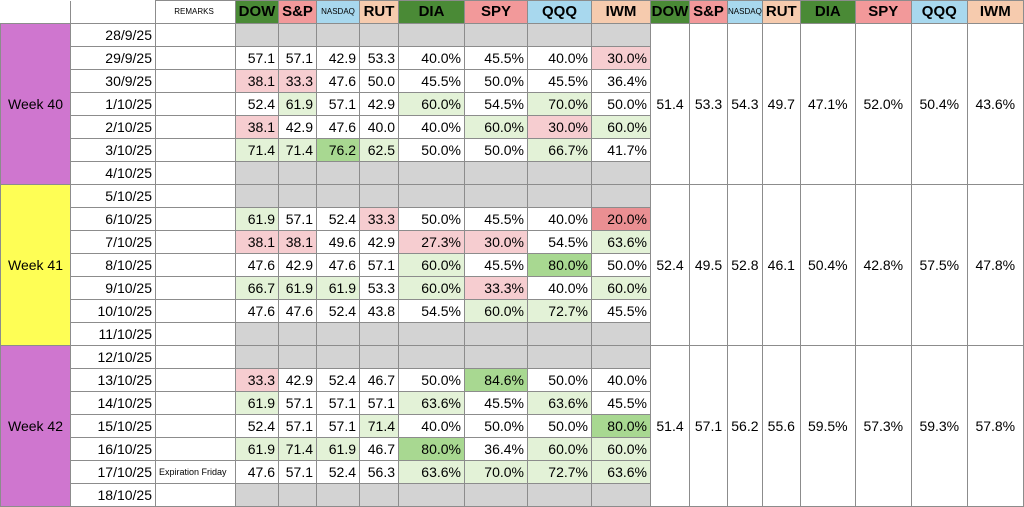  Describe the element at coordinates (297, 265) in the screenshot. I see `value-cell: 42.9` at that location.